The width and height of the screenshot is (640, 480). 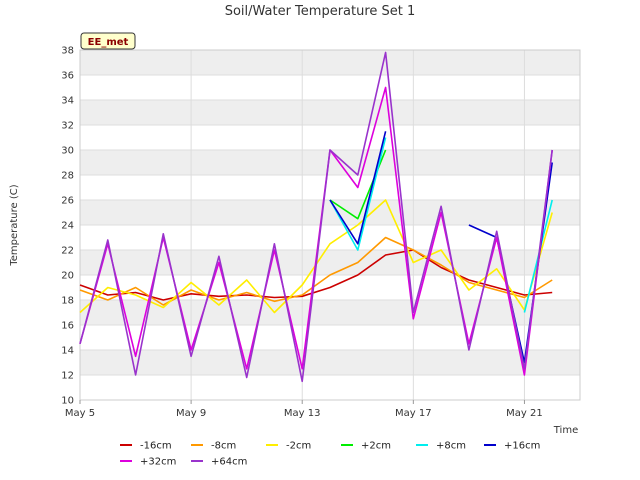 I want to click on station-badge-box, so click(x=108, y=41).